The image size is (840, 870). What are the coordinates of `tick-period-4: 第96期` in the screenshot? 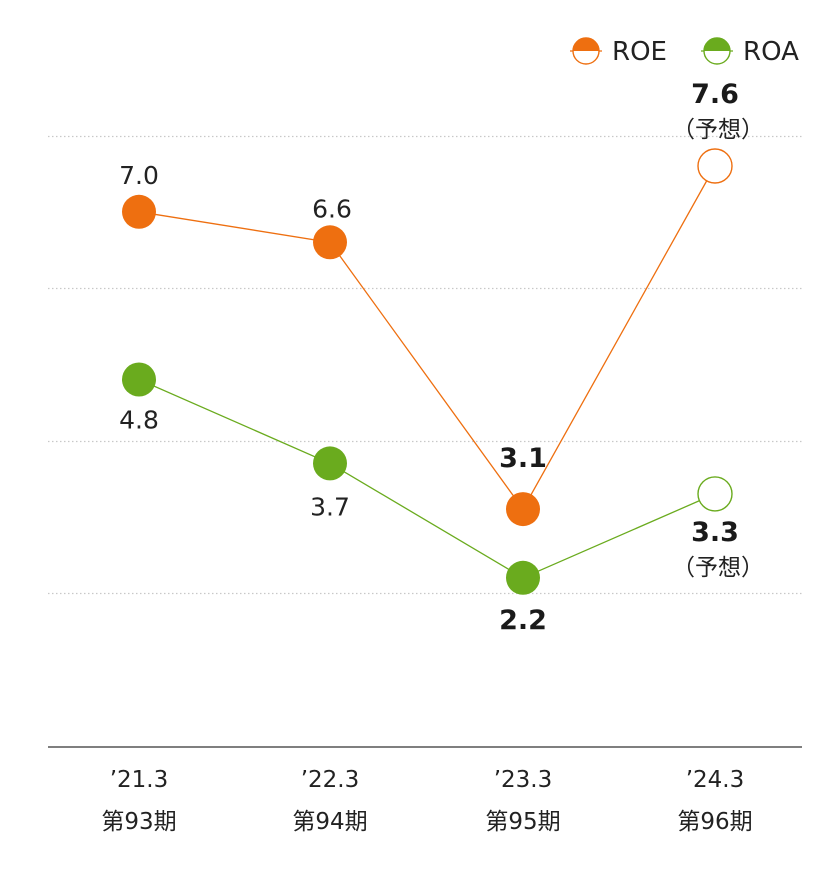 It's located at (714, 822).